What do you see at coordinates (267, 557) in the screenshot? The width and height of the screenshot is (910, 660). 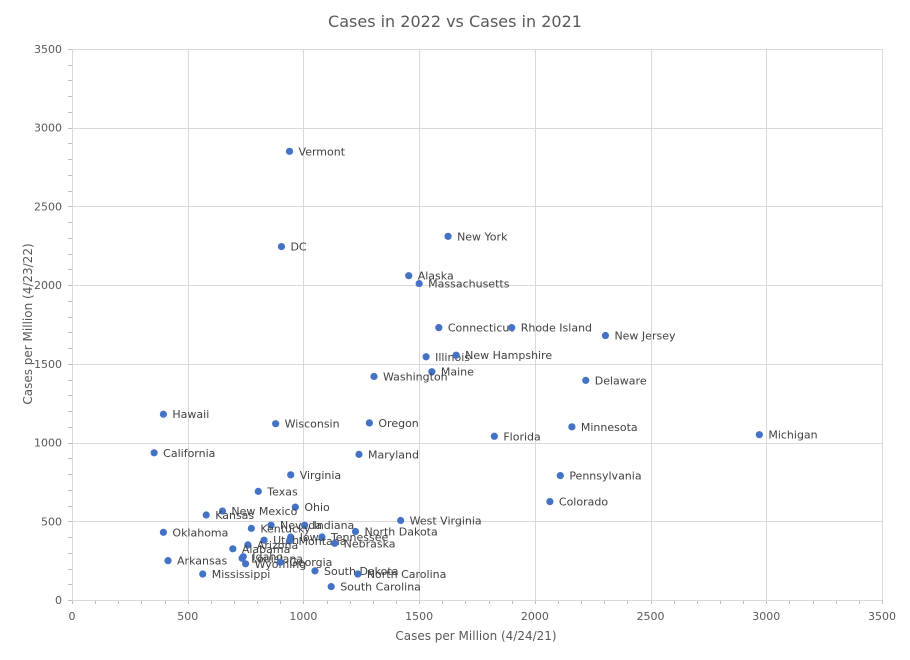 I see `data-label: Idaho` at bounding box center [267, 557].